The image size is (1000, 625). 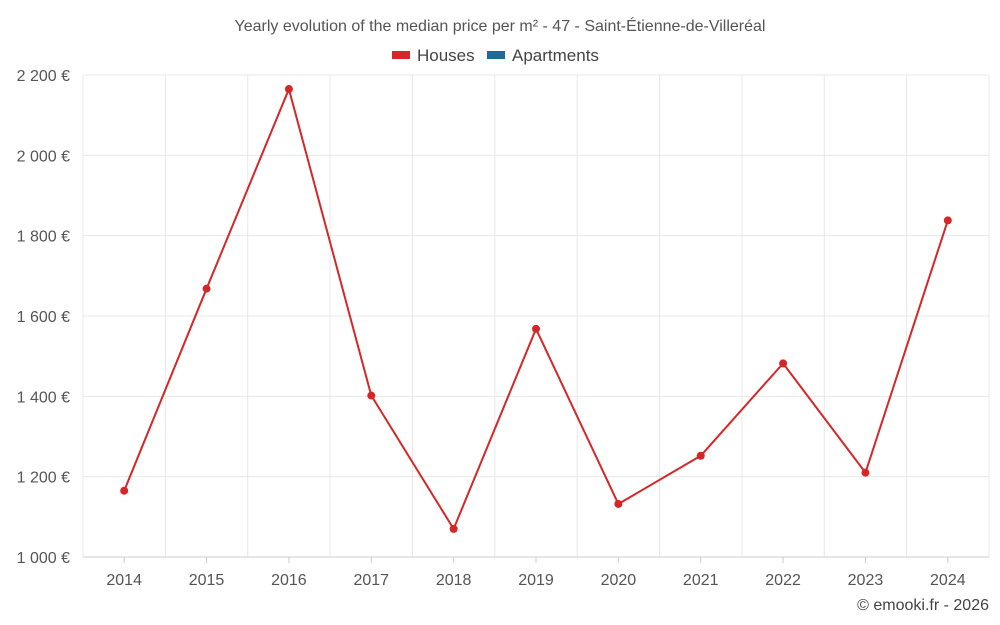 What do you see at coordinates (371, 580) in the screenshot?
I see `x-tick-label: 2017` at bounding box center [371, 580].